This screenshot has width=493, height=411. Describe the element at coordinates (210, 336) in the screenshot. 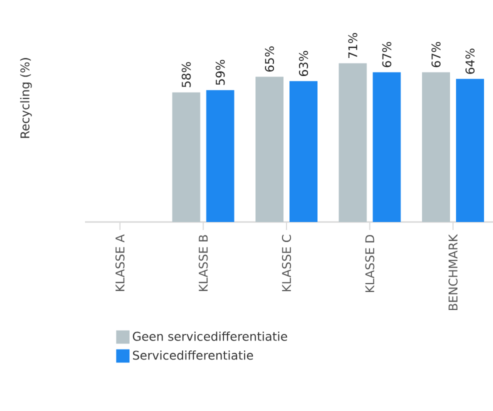

I see `legend-label: Geen servicedifferentiatie` at that location.